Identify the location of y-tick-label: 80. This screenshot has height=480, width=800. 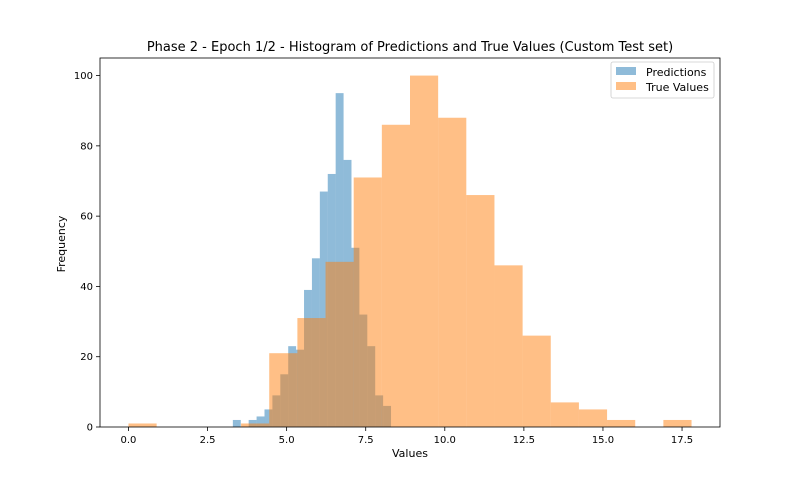
(86, 146).